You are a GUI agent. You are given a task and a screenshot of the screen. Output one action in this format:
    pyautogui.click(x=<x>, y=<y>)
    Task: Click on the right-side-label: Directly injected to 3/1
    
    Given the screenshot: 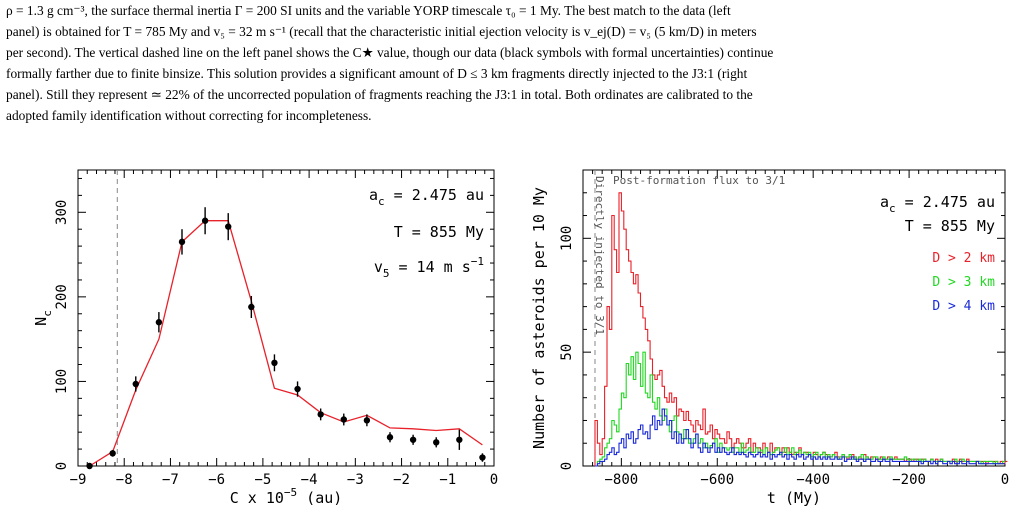 What is the action you would take?
    pyautogui.click(x=599, y=255)
    